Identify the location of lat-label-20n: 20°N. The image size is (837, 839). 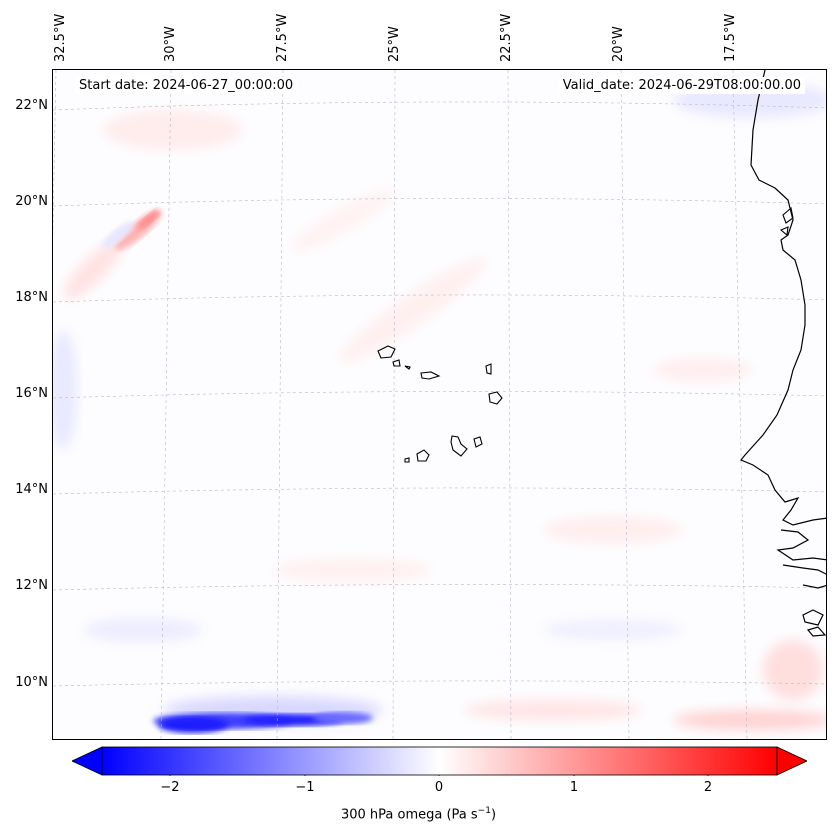
(31, 201).